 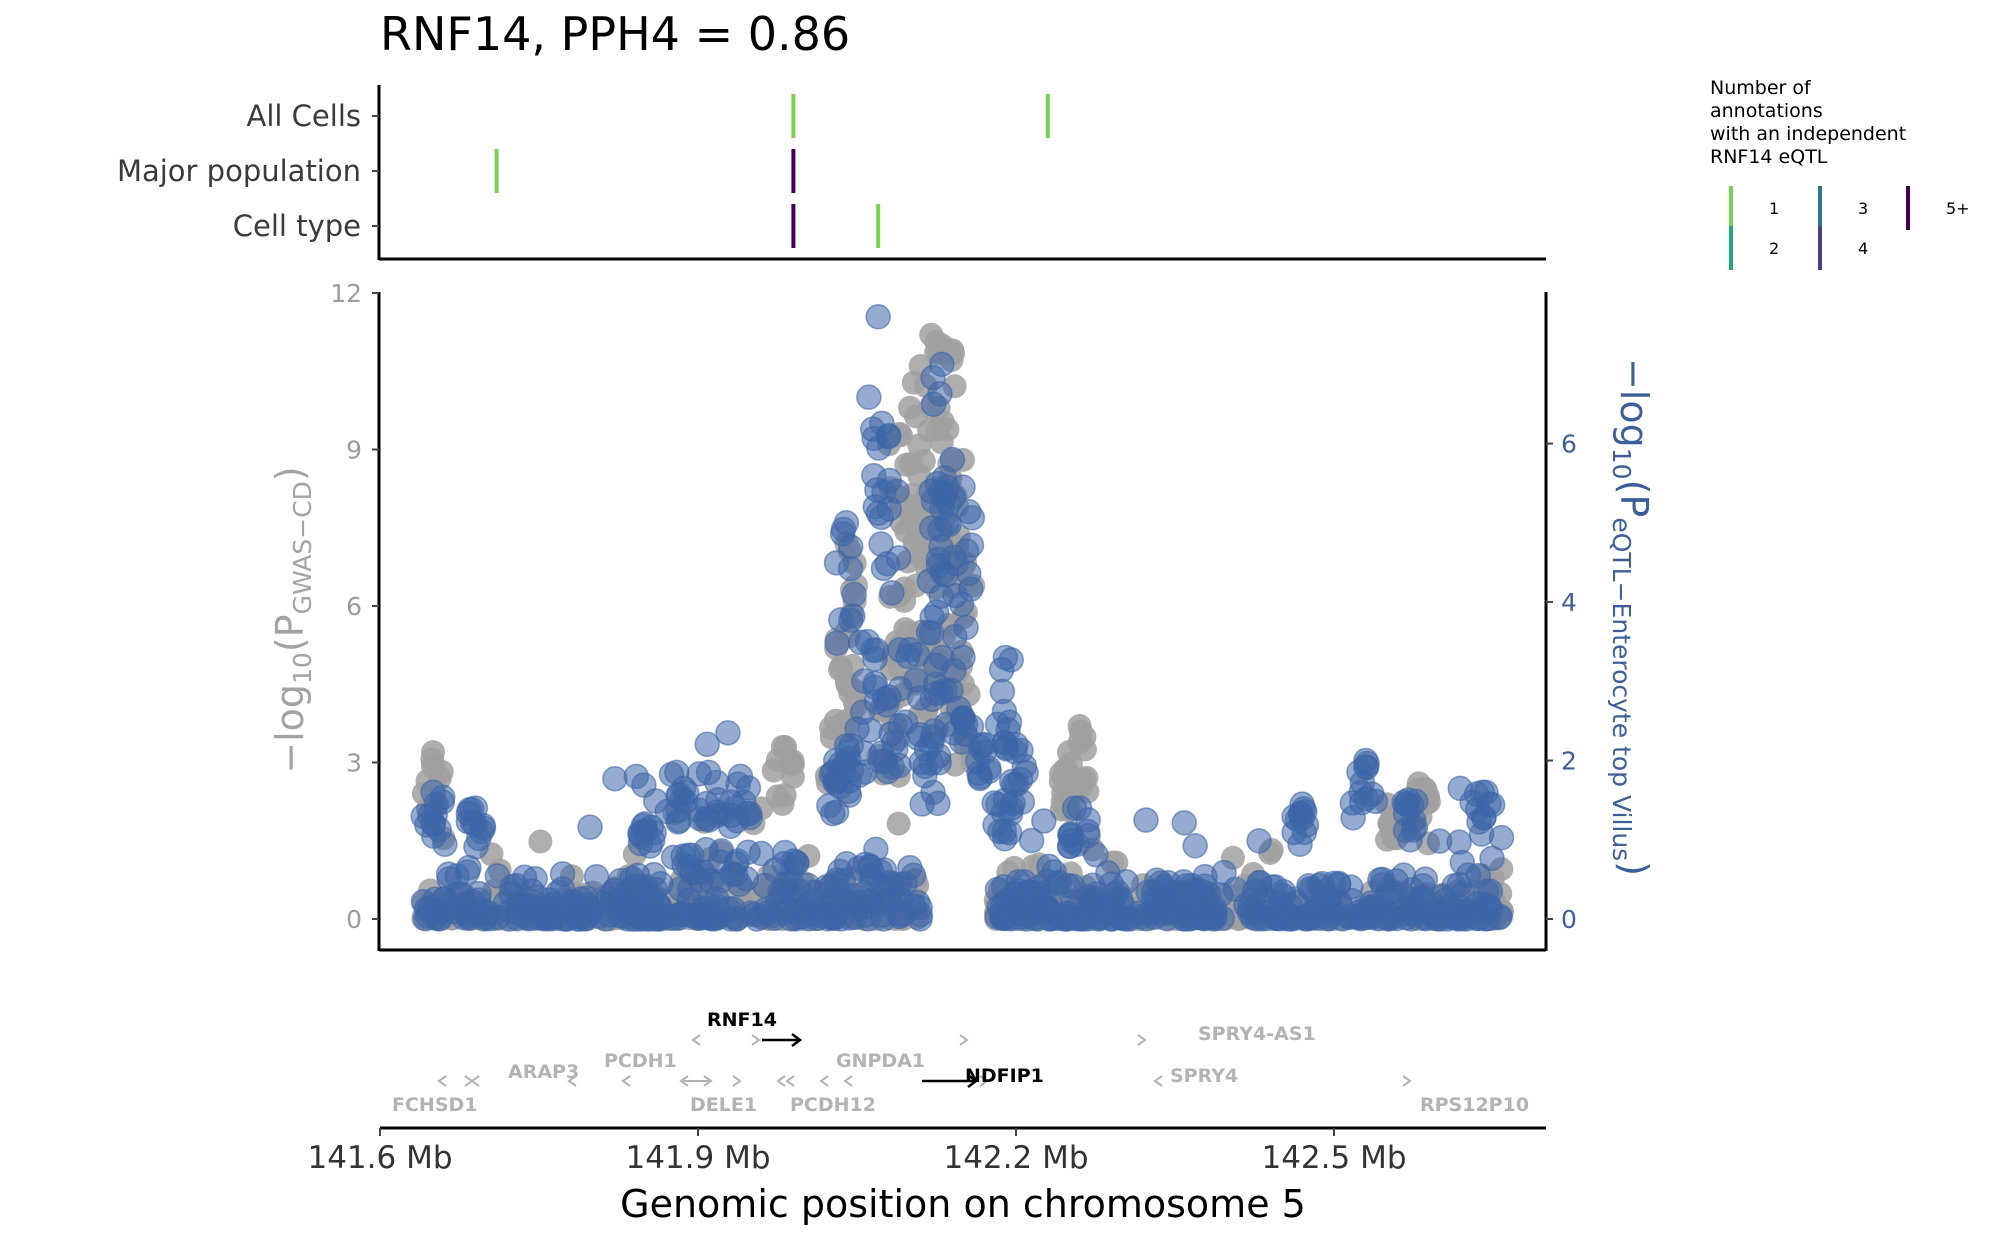 What do you see at coordinates (292, 620) in the screenshot?
I see `y-axis-label-left: −log10(PGWAS−CD)` at bounding box center [292, 620].